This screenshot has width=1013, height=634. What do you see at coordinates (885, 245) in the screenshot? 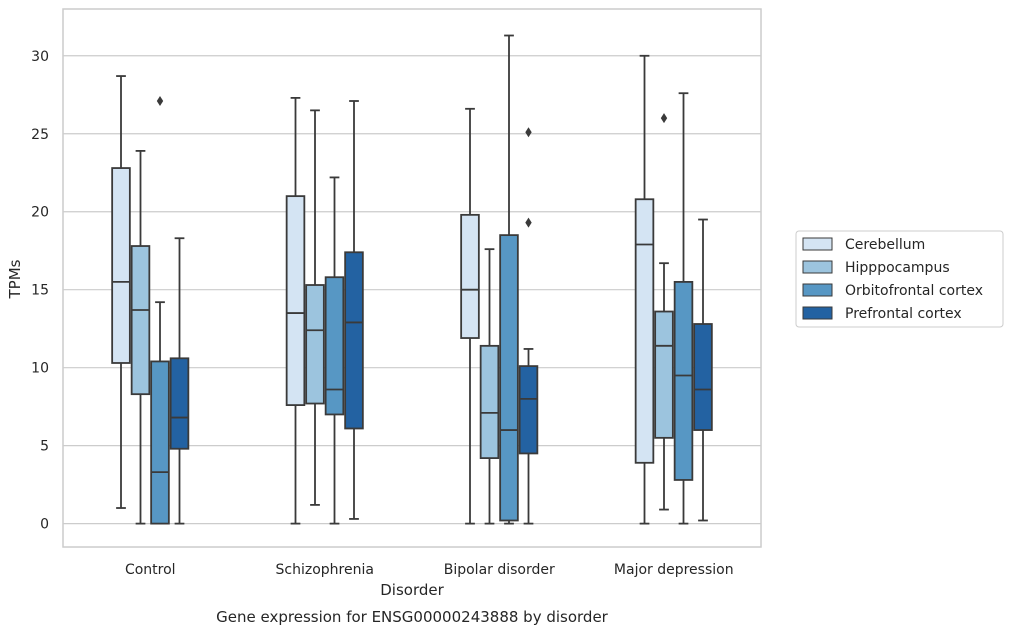
I see `legend-label: Cerebellum` at bounding box center [885, 245].